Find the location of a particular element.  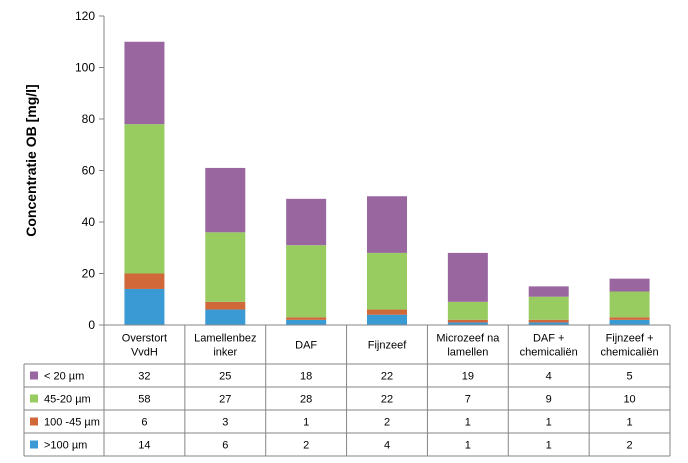

x-tick-label: Fijnzeef is located at coordinates (387, 346).